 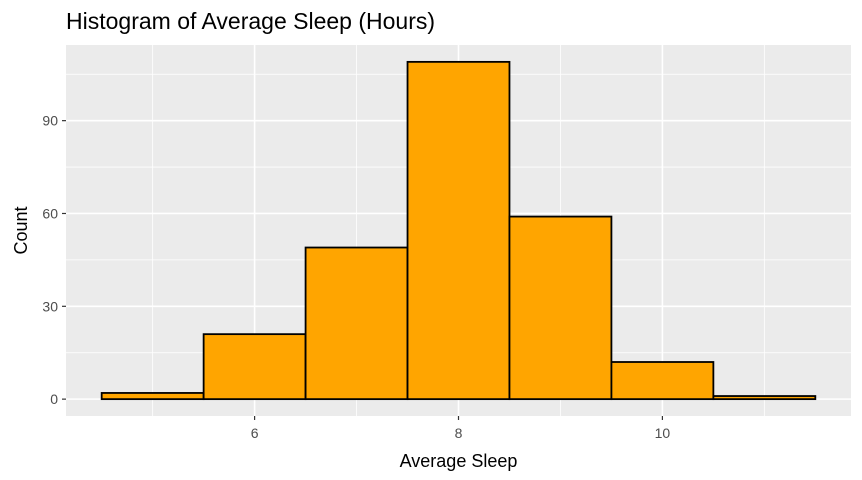 I want to click on x-tick-label: 6, so click(x=255, y=433).